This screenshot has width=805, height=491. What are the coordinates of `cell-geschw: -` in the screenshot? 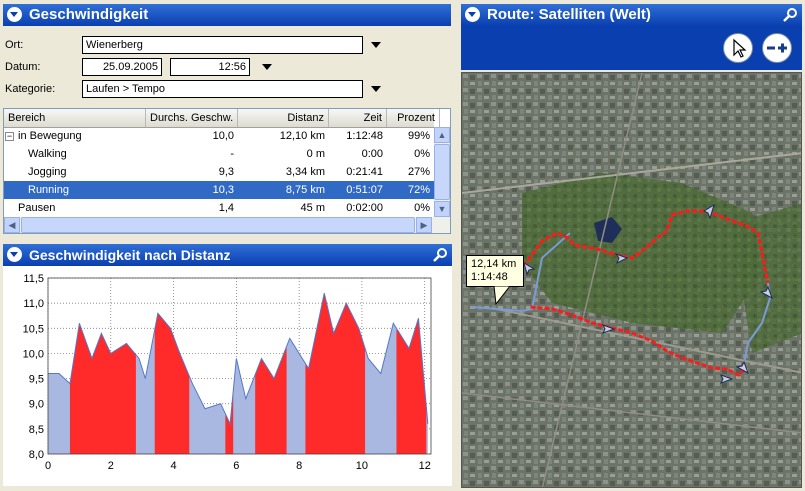 It's located at (232, 154).